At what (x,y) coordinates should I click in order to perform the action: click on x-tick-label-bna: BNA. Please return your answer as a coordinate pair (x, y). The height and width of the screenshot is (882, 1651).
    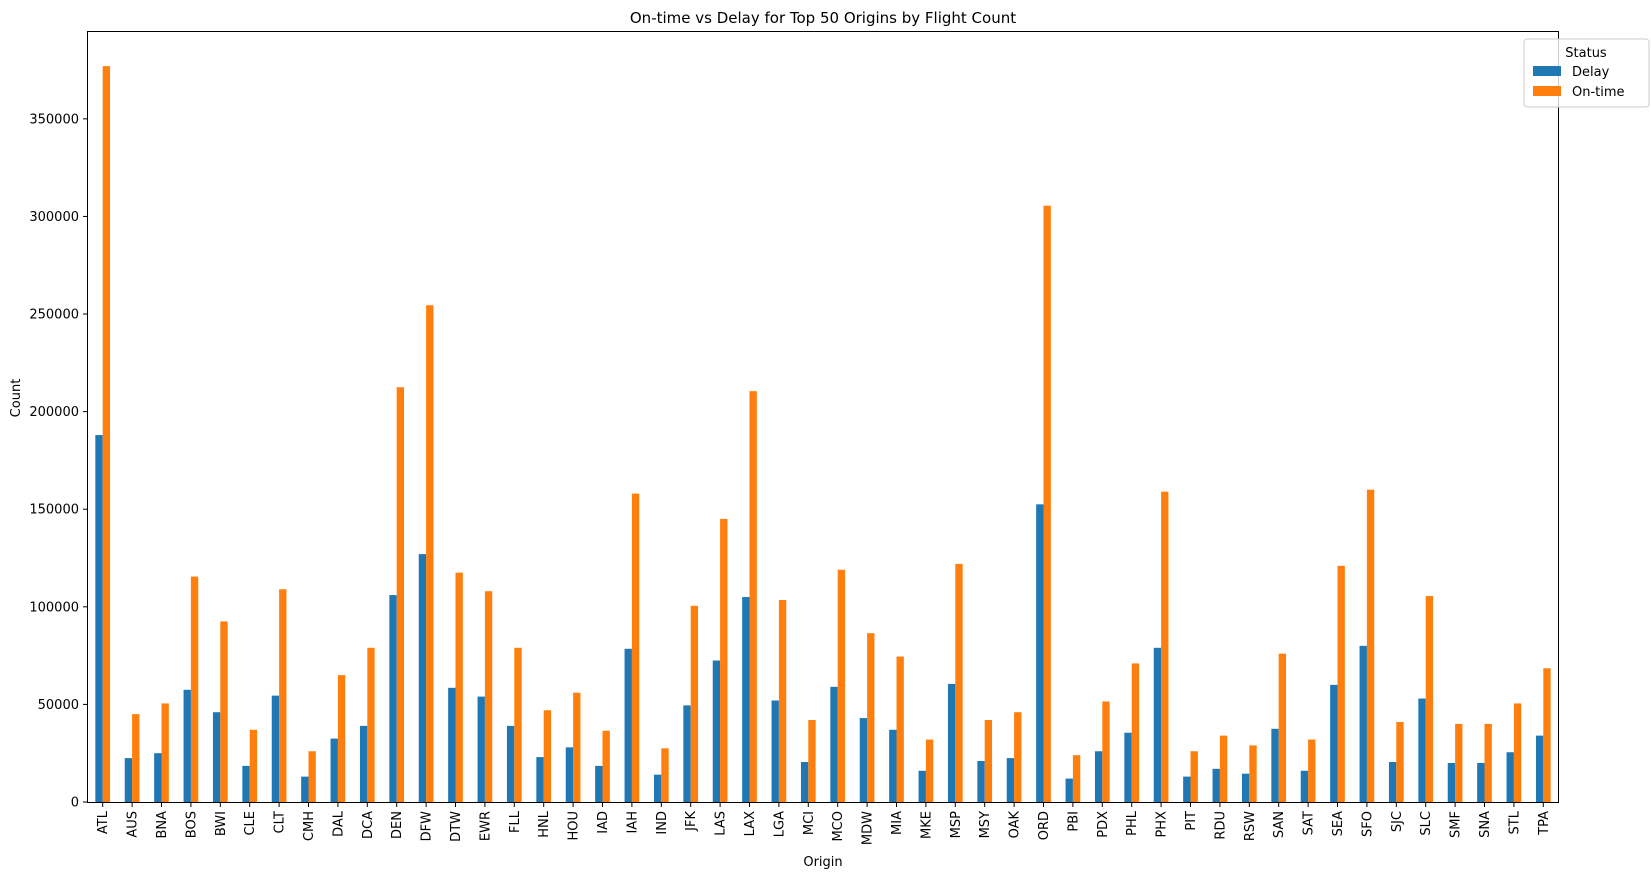
    Looking at the image, I should click on (162, 825).